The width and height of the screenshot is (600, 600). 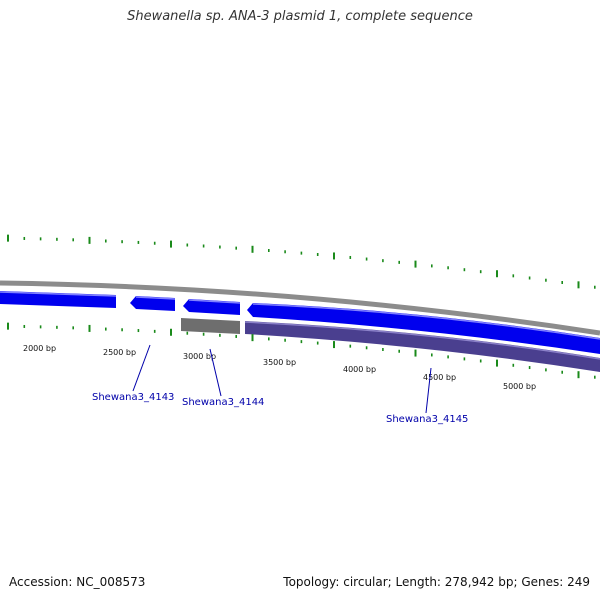 I want to click on forward-strand, so click(x=300, y=322).